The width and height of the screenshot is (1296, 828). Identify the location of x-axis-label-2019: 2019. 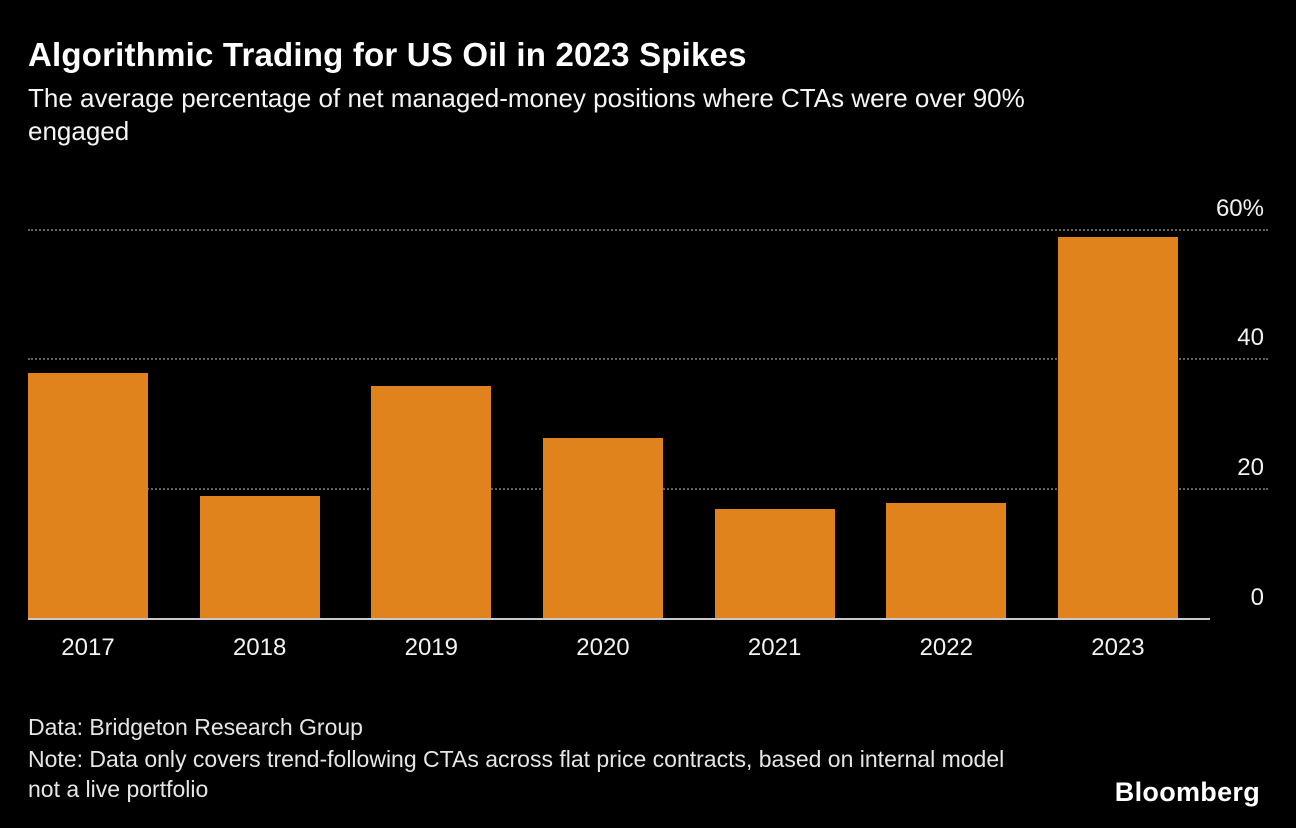
(431, 647).